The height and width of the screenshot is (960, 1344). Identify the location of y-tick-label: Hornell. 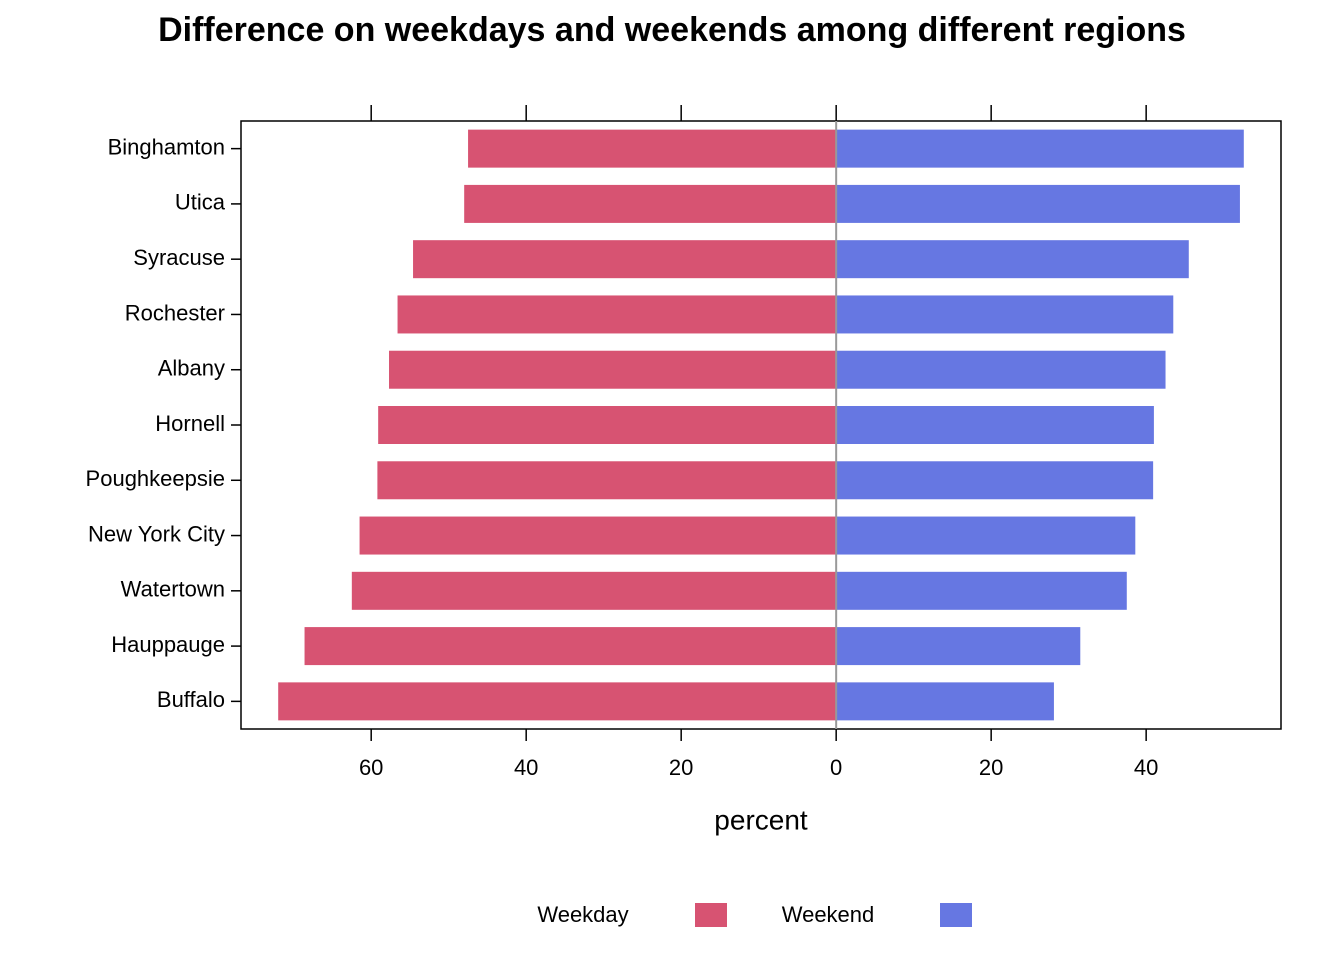
(190, 423).